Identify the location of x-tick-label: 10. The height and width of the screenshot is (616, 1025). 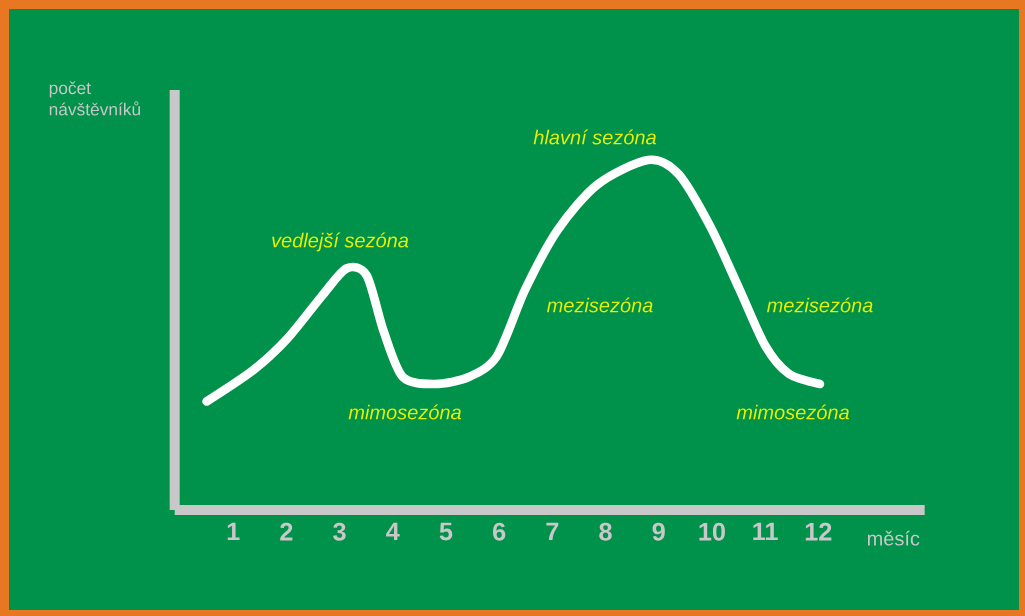
(712, 531).